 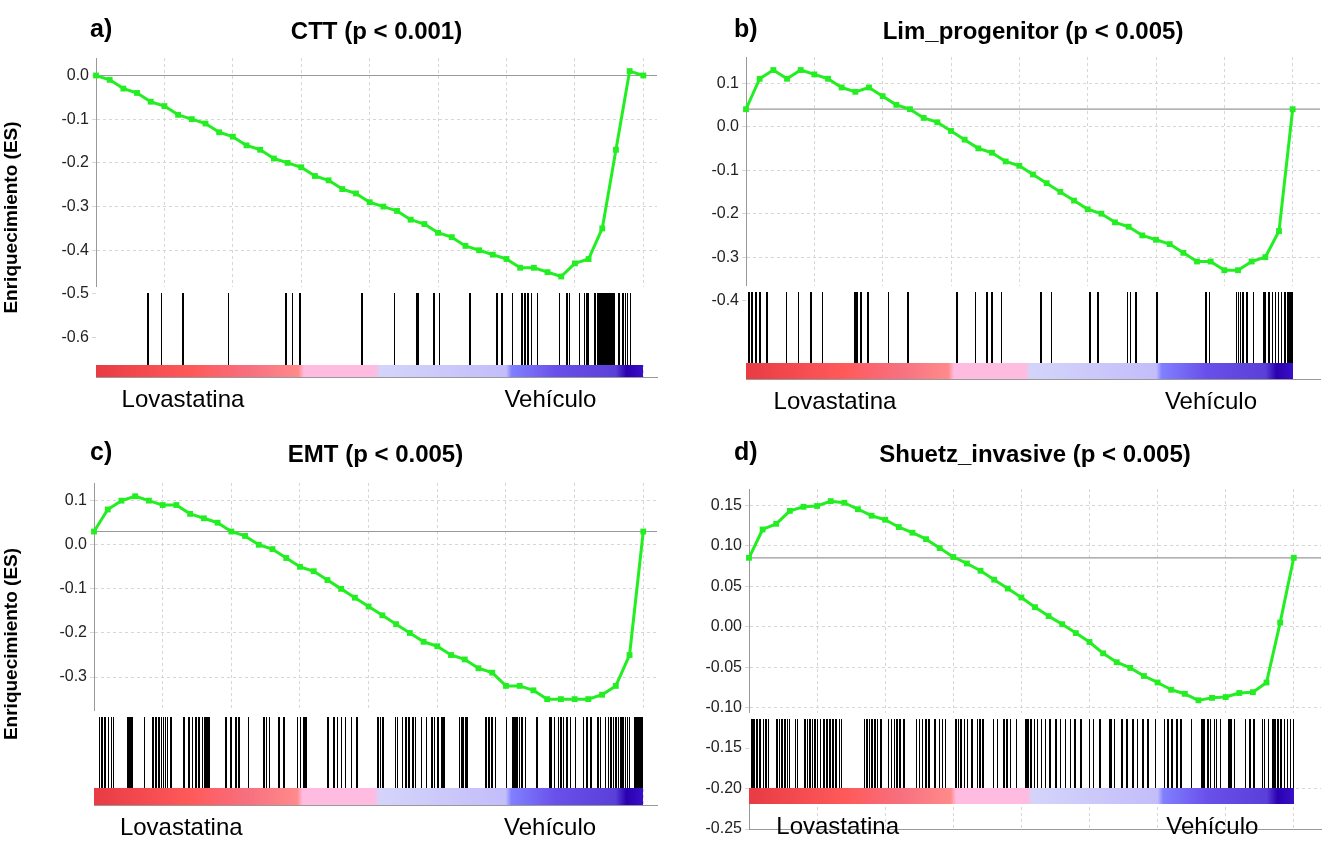 What do you see at coordinates (76, 500) in the screenshot?
I see `y-tick-label: 0.1` at bounding box center [76, 500].